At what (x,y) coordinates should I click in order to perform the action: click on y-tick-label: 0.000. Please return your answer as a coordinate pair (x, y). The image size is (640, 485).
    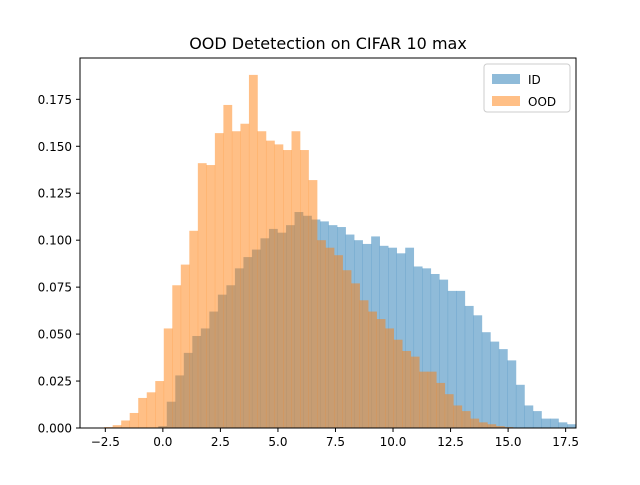
    Looking at the image, I should click on (55, 429).